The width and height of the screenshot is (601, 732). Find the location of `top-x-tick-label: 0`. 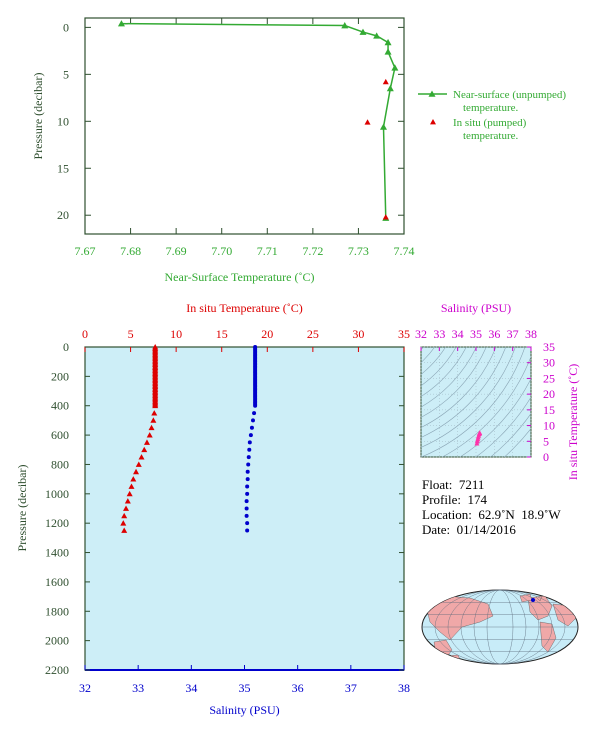

top-x-tick-label: 0 is located at coordinates (85, 334).